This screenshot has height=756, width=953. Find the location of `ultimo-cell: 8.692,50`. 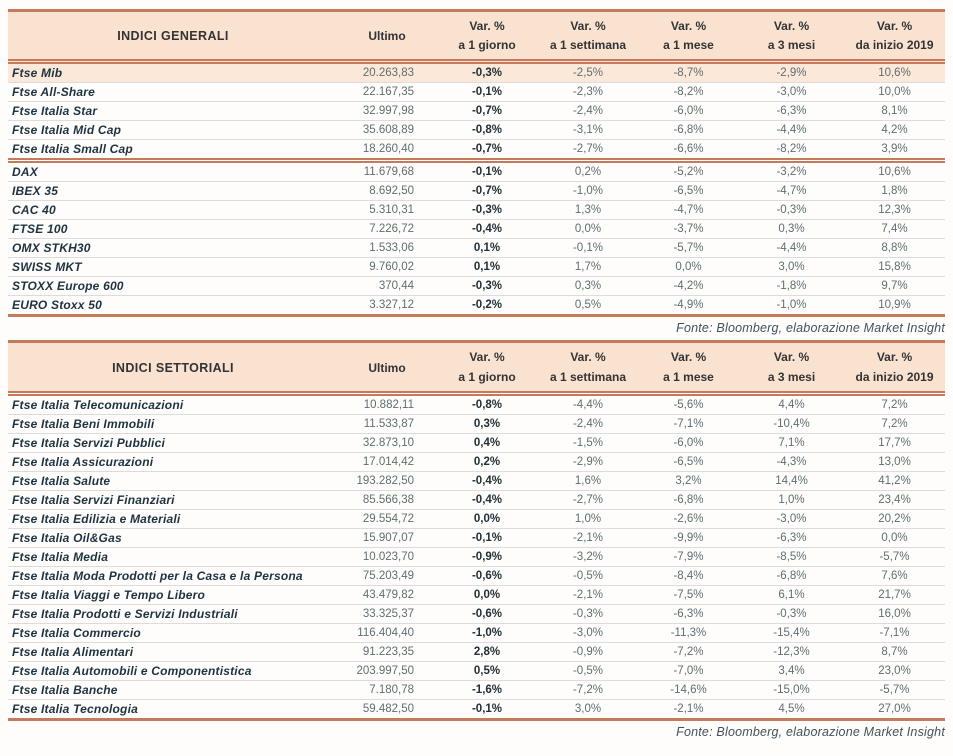

ultimo-cell: 8.692,50 is located at coordinates (387, 191).